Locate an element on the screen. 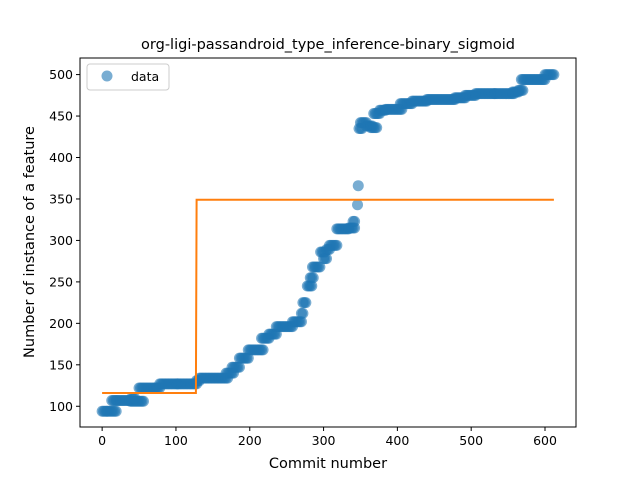  y-tick-label: 500 is located at coordinates (61, 74).